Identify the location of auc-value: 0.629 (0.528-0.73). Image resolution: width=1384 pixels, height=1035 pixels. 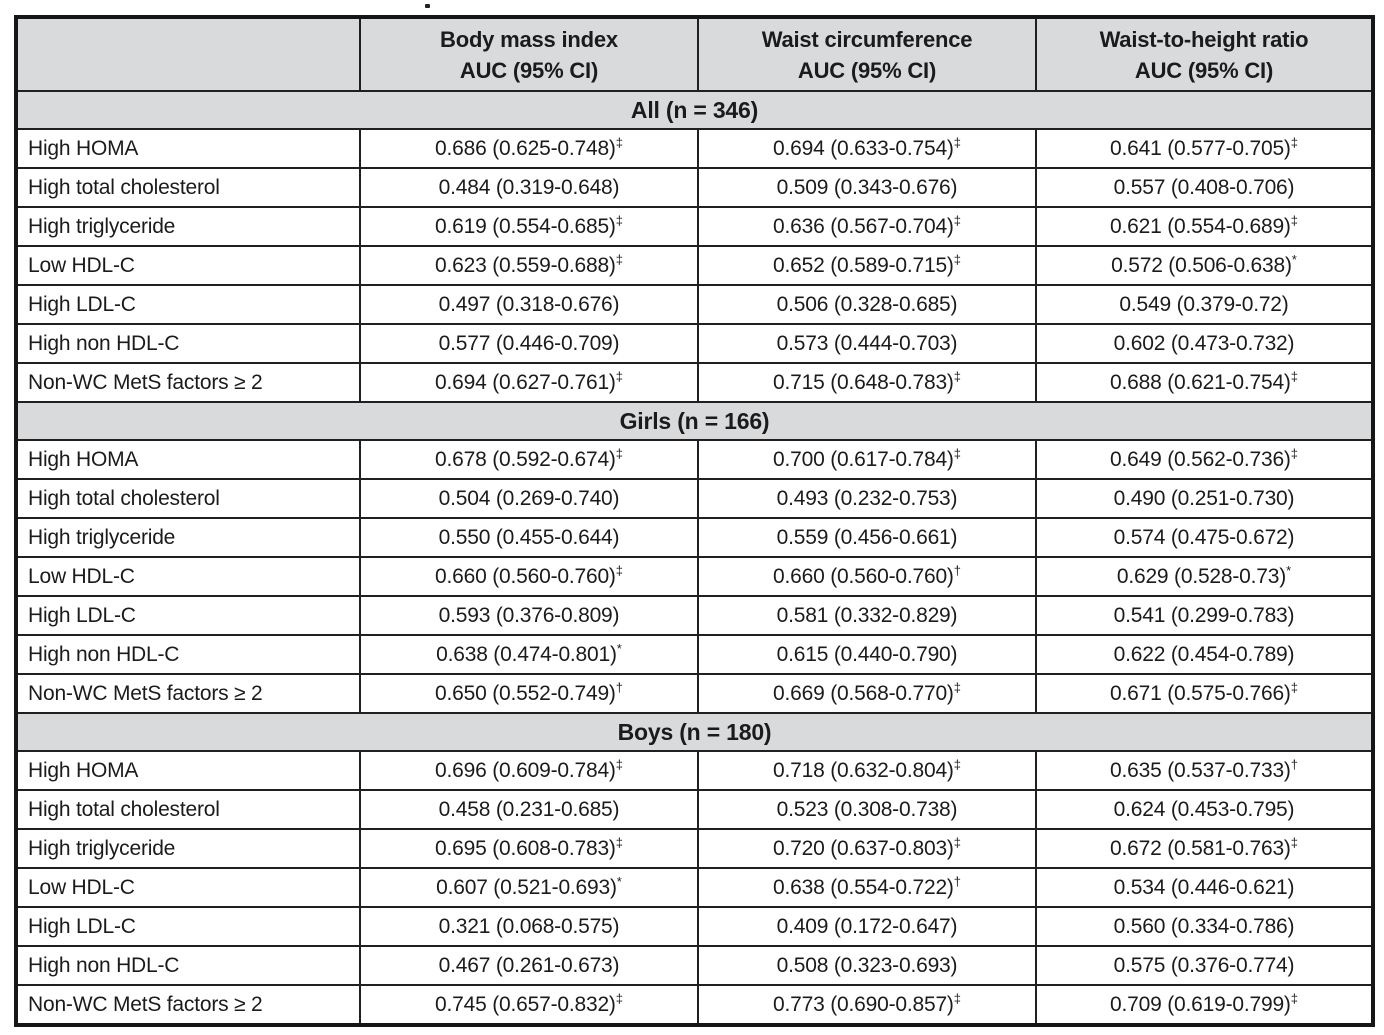
(1201, 576).